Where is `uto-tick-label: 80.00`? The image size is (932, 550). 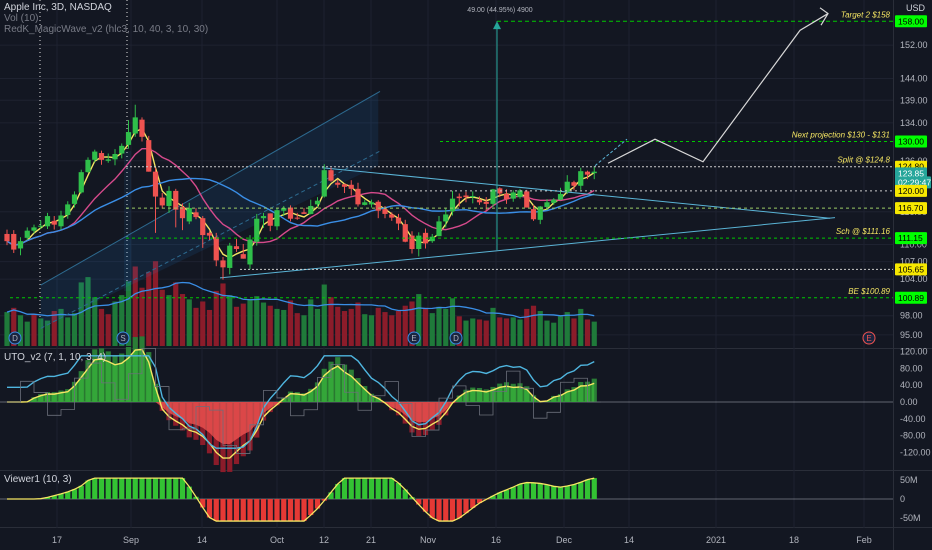
uto-tick-label: 80.00 is located at coordinates (911, 368).